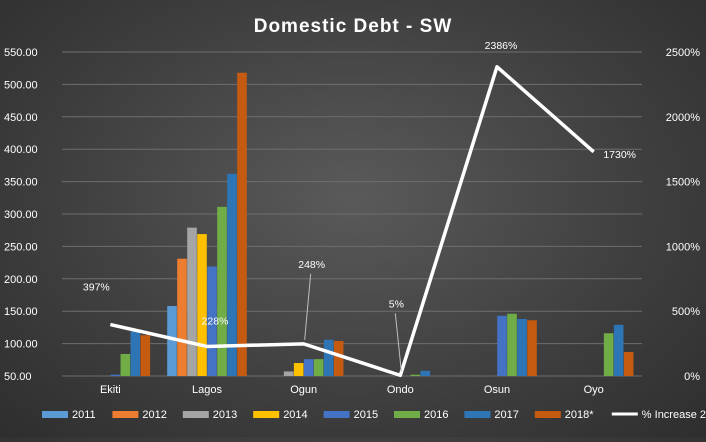  I want to click on legend-label-2017: 2017, so click(506, 415).